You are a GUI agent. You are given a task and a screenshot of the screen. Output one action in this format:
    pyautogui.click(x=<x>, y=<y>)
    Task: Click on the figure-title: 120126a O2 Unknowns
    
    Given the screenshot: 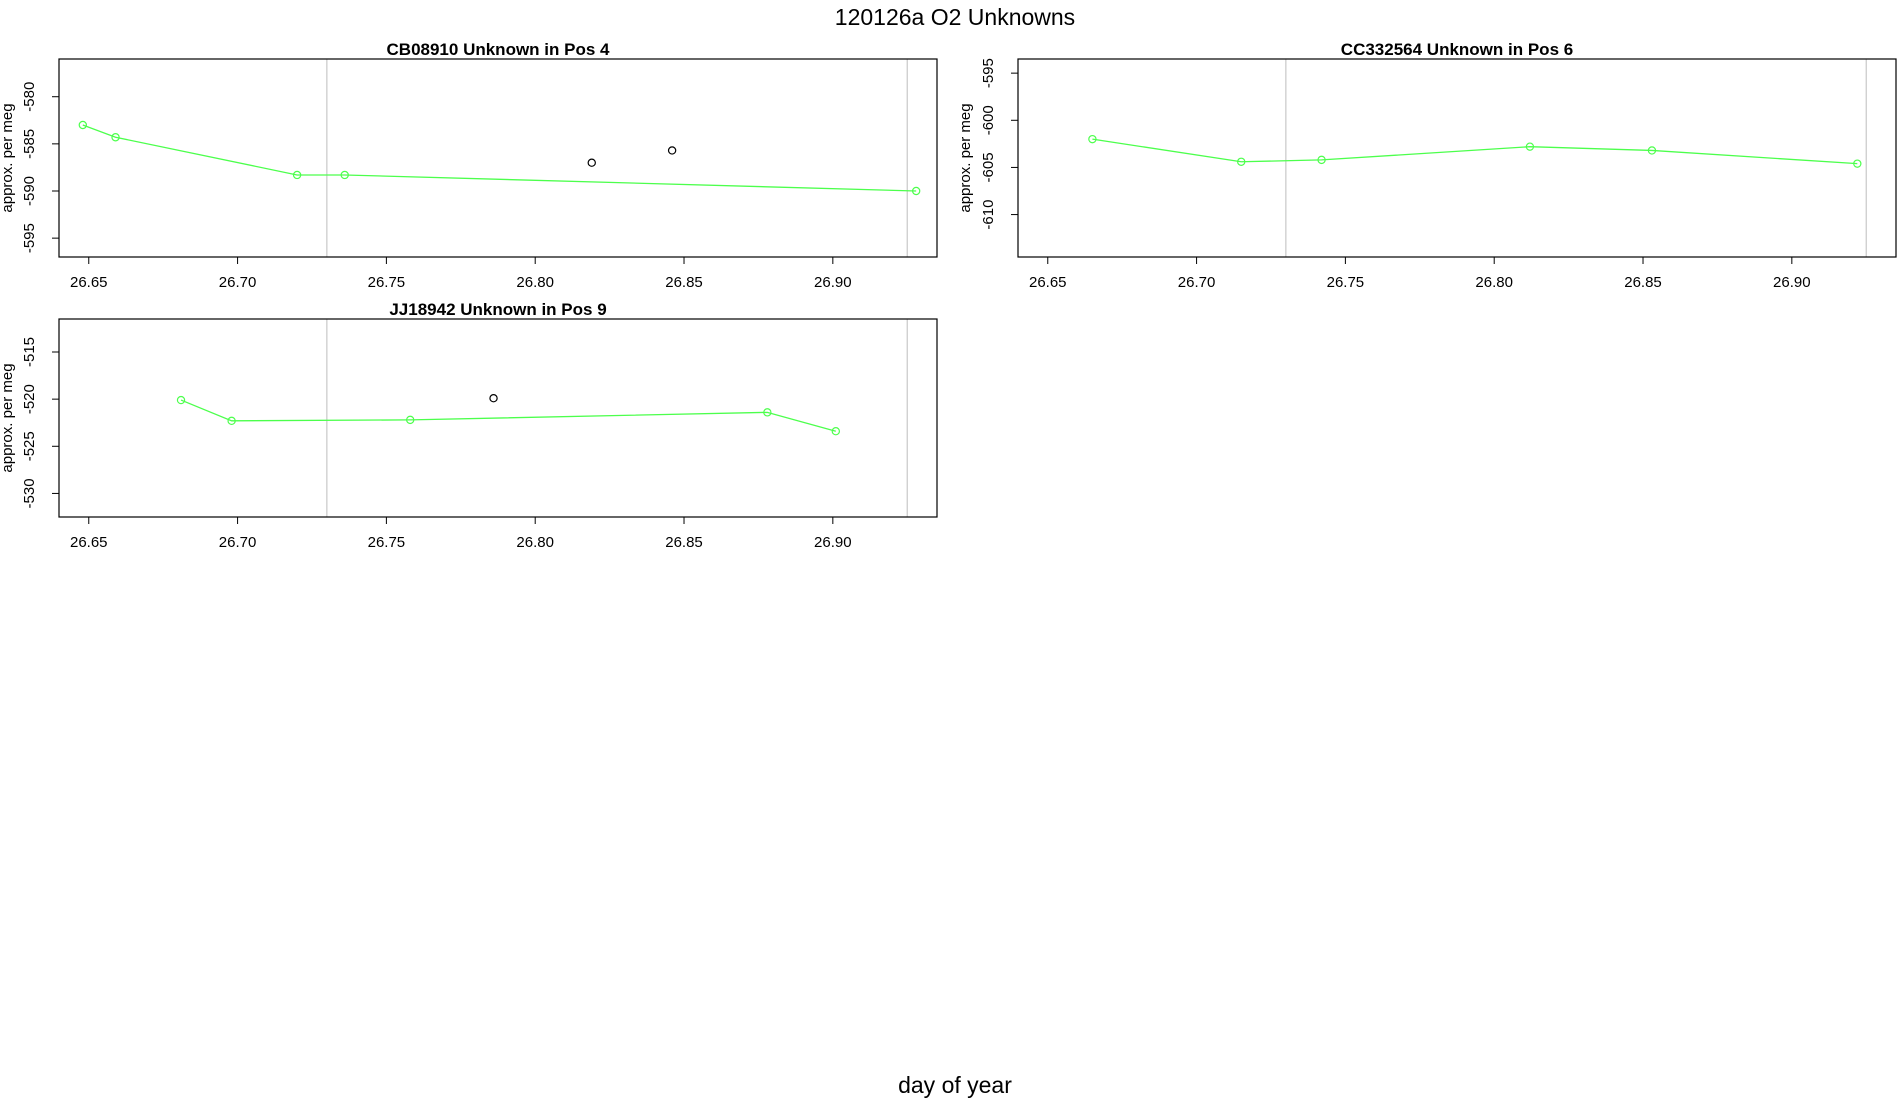 What is the action you would take?
    pyautogui.click(x=955, y=17)
    